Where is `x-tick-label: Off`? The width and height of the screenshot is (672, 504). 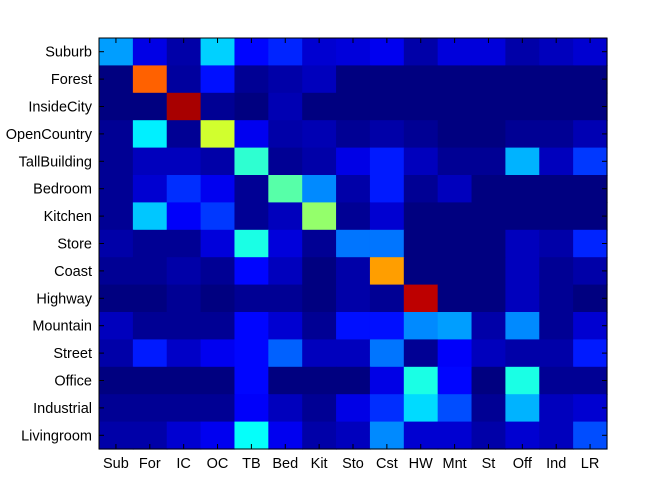
x-tick-label: Off is located at coordinates (523, 464).